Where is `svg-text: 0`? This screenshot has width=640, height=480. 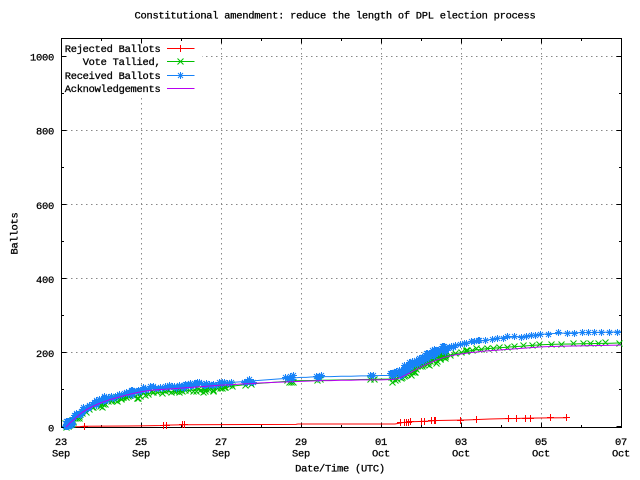 svg-text: 0 is located at coordinates (51, 429).